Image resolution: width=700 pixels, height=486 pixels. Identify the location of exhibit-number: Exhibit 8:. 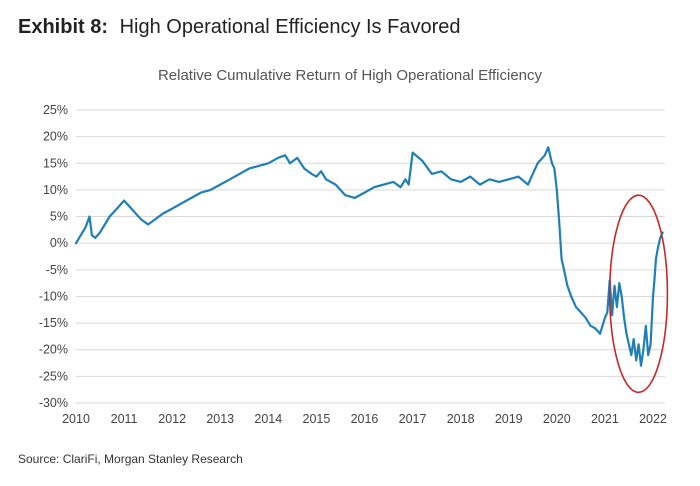
(63, 27).